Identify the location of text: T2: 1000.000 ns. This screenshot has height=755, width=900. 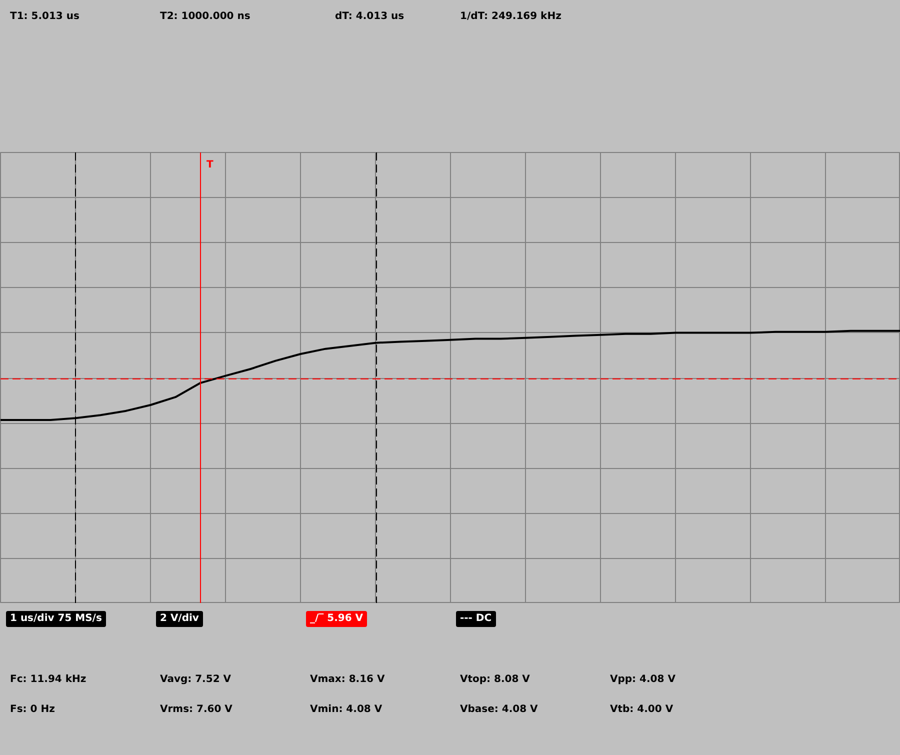
(205, 17).